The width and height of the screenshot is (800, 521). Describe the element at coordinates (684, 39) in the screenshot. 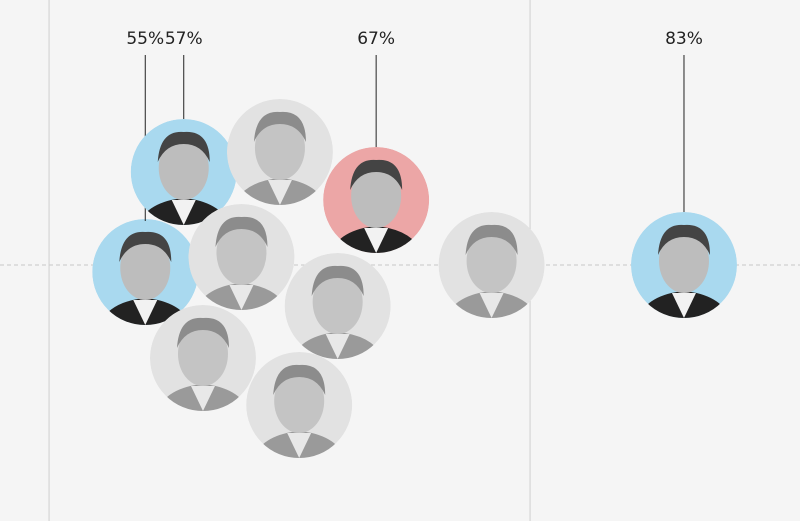

I see `value-label: 83%` at that location.